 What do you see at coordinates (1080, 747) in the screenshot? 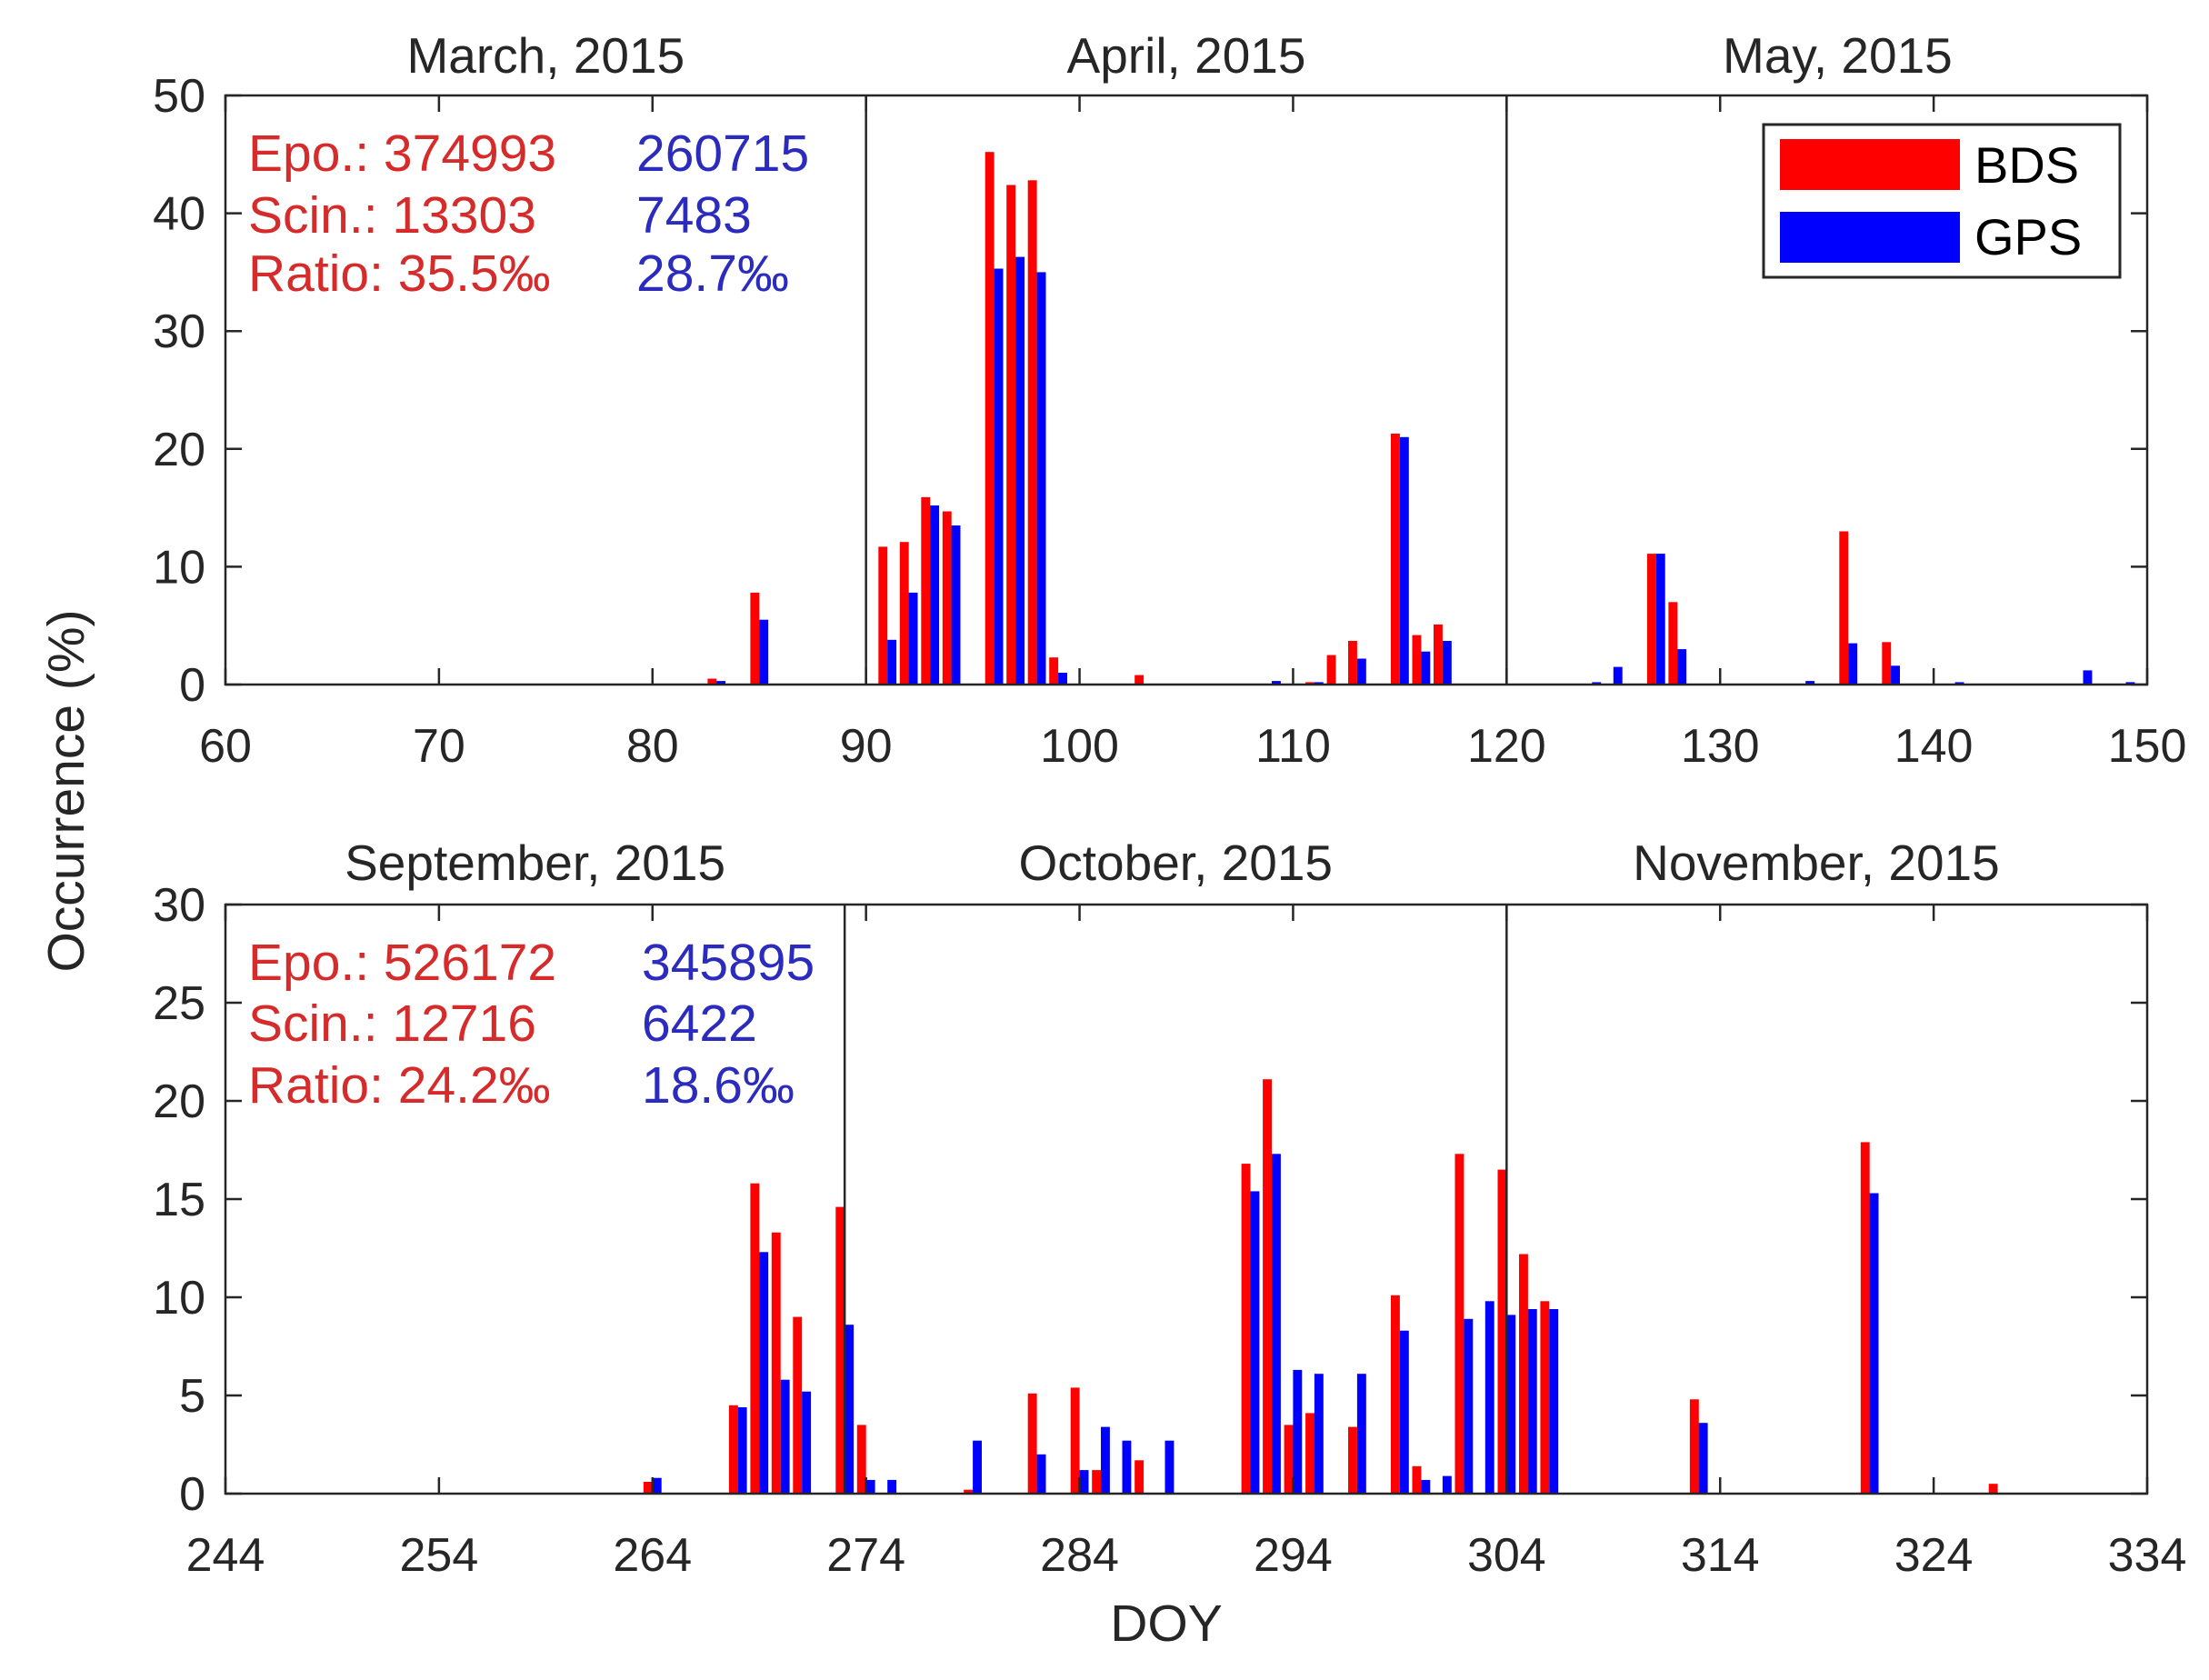
I see `top-xtick-label: 100` at bounding box center [1080, 747].